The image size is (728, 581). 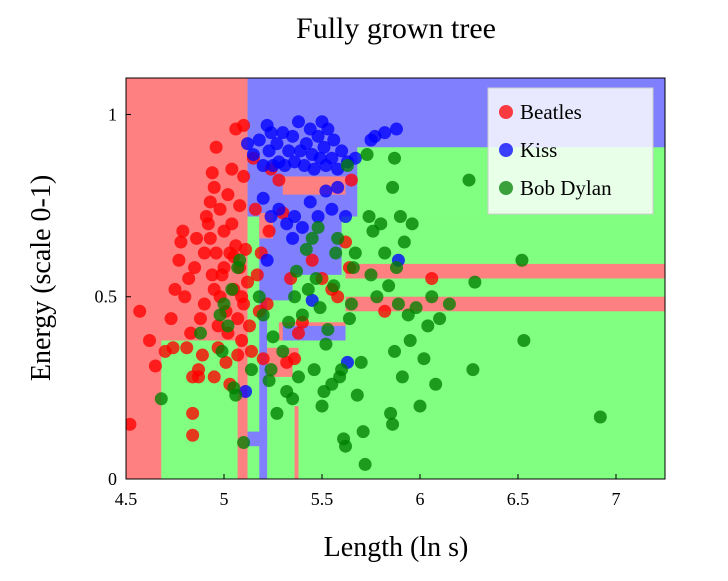 I want to click on y-tick-label-2: 1, so click(x=112, y=114).